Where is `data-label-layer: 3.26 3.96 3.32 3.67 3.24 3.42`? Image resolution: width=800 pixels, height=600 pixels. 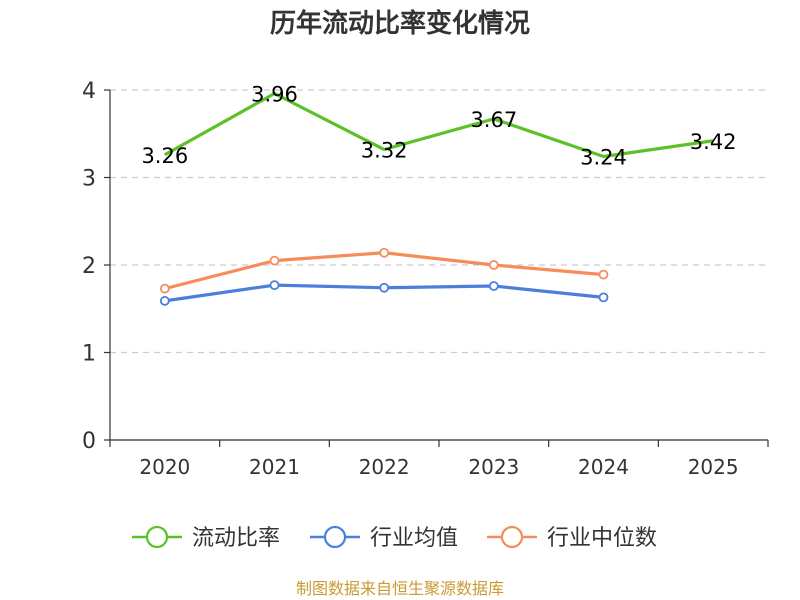 data-label-layer: 3.26 3.96 3.32 3.67 3.24 3.42 is located at coordinates (438, 126).